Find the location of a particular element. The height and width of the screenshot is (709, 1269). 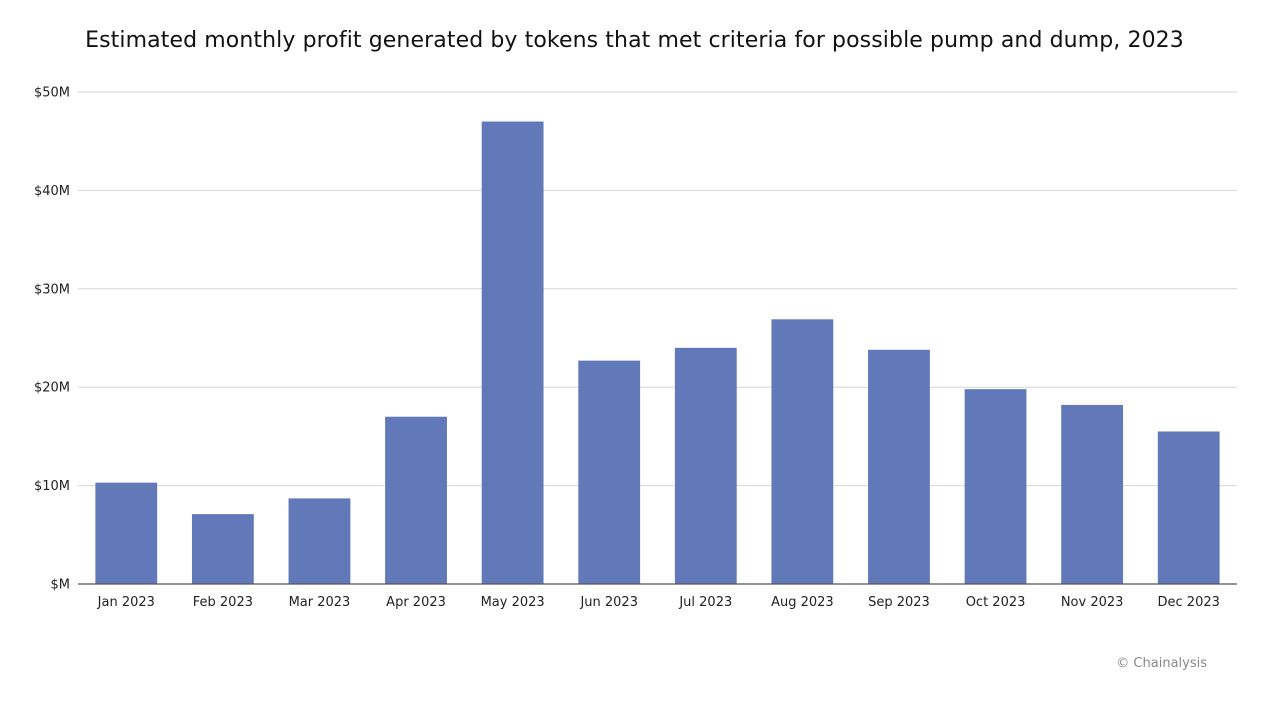

source-credit: © Chainalysis is located at coordinates (1161, 663).